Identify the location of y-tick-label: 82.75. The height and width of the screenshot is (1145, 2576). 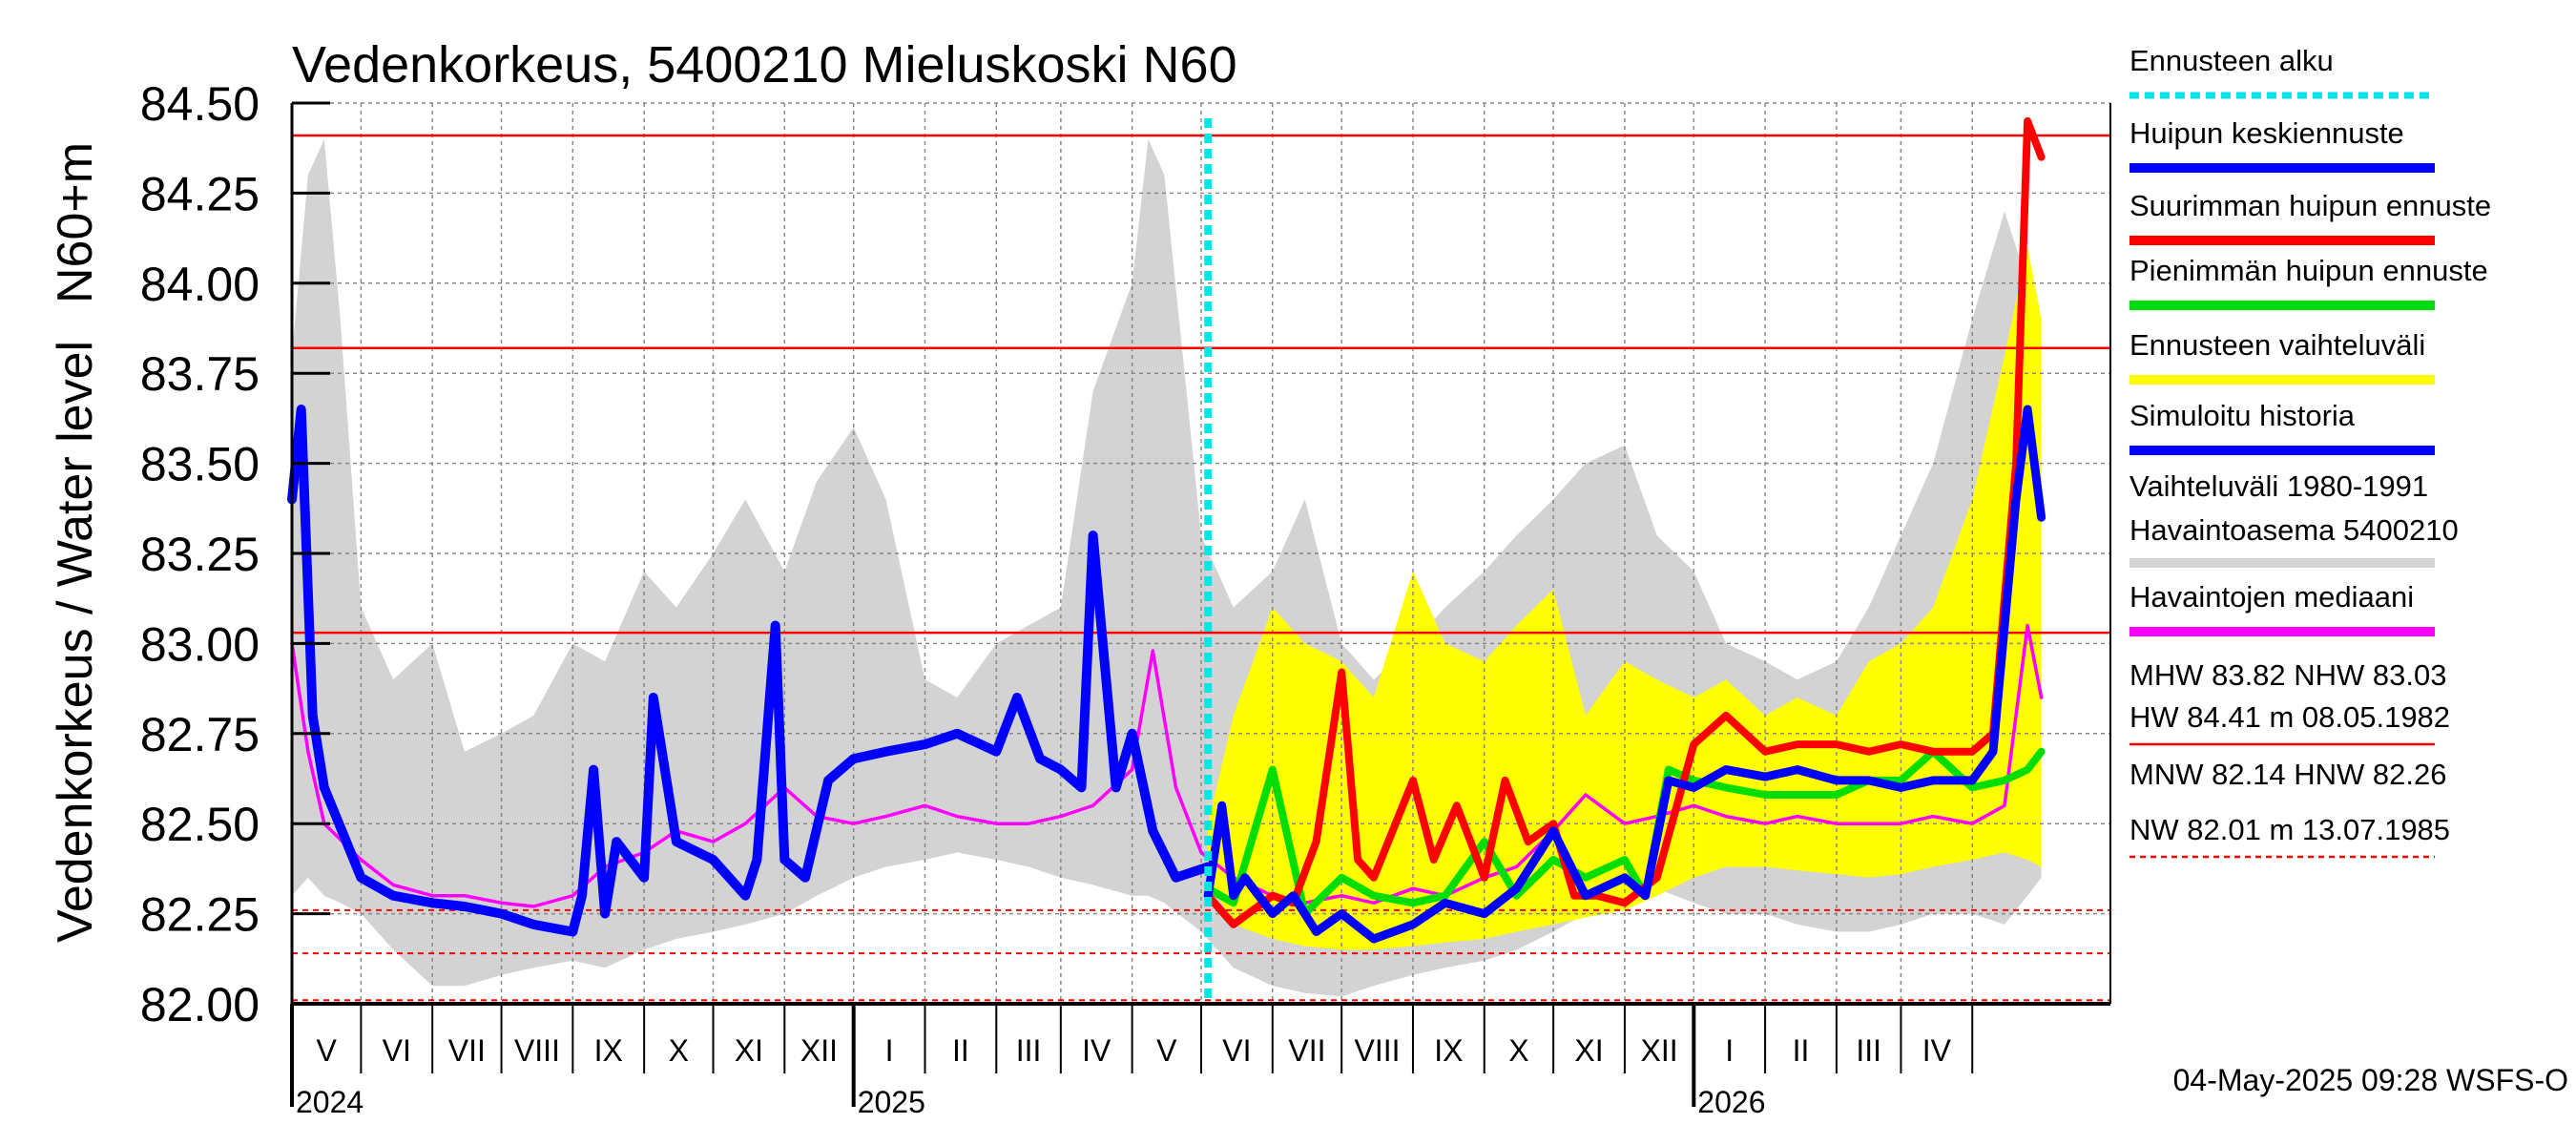
(200, 734).